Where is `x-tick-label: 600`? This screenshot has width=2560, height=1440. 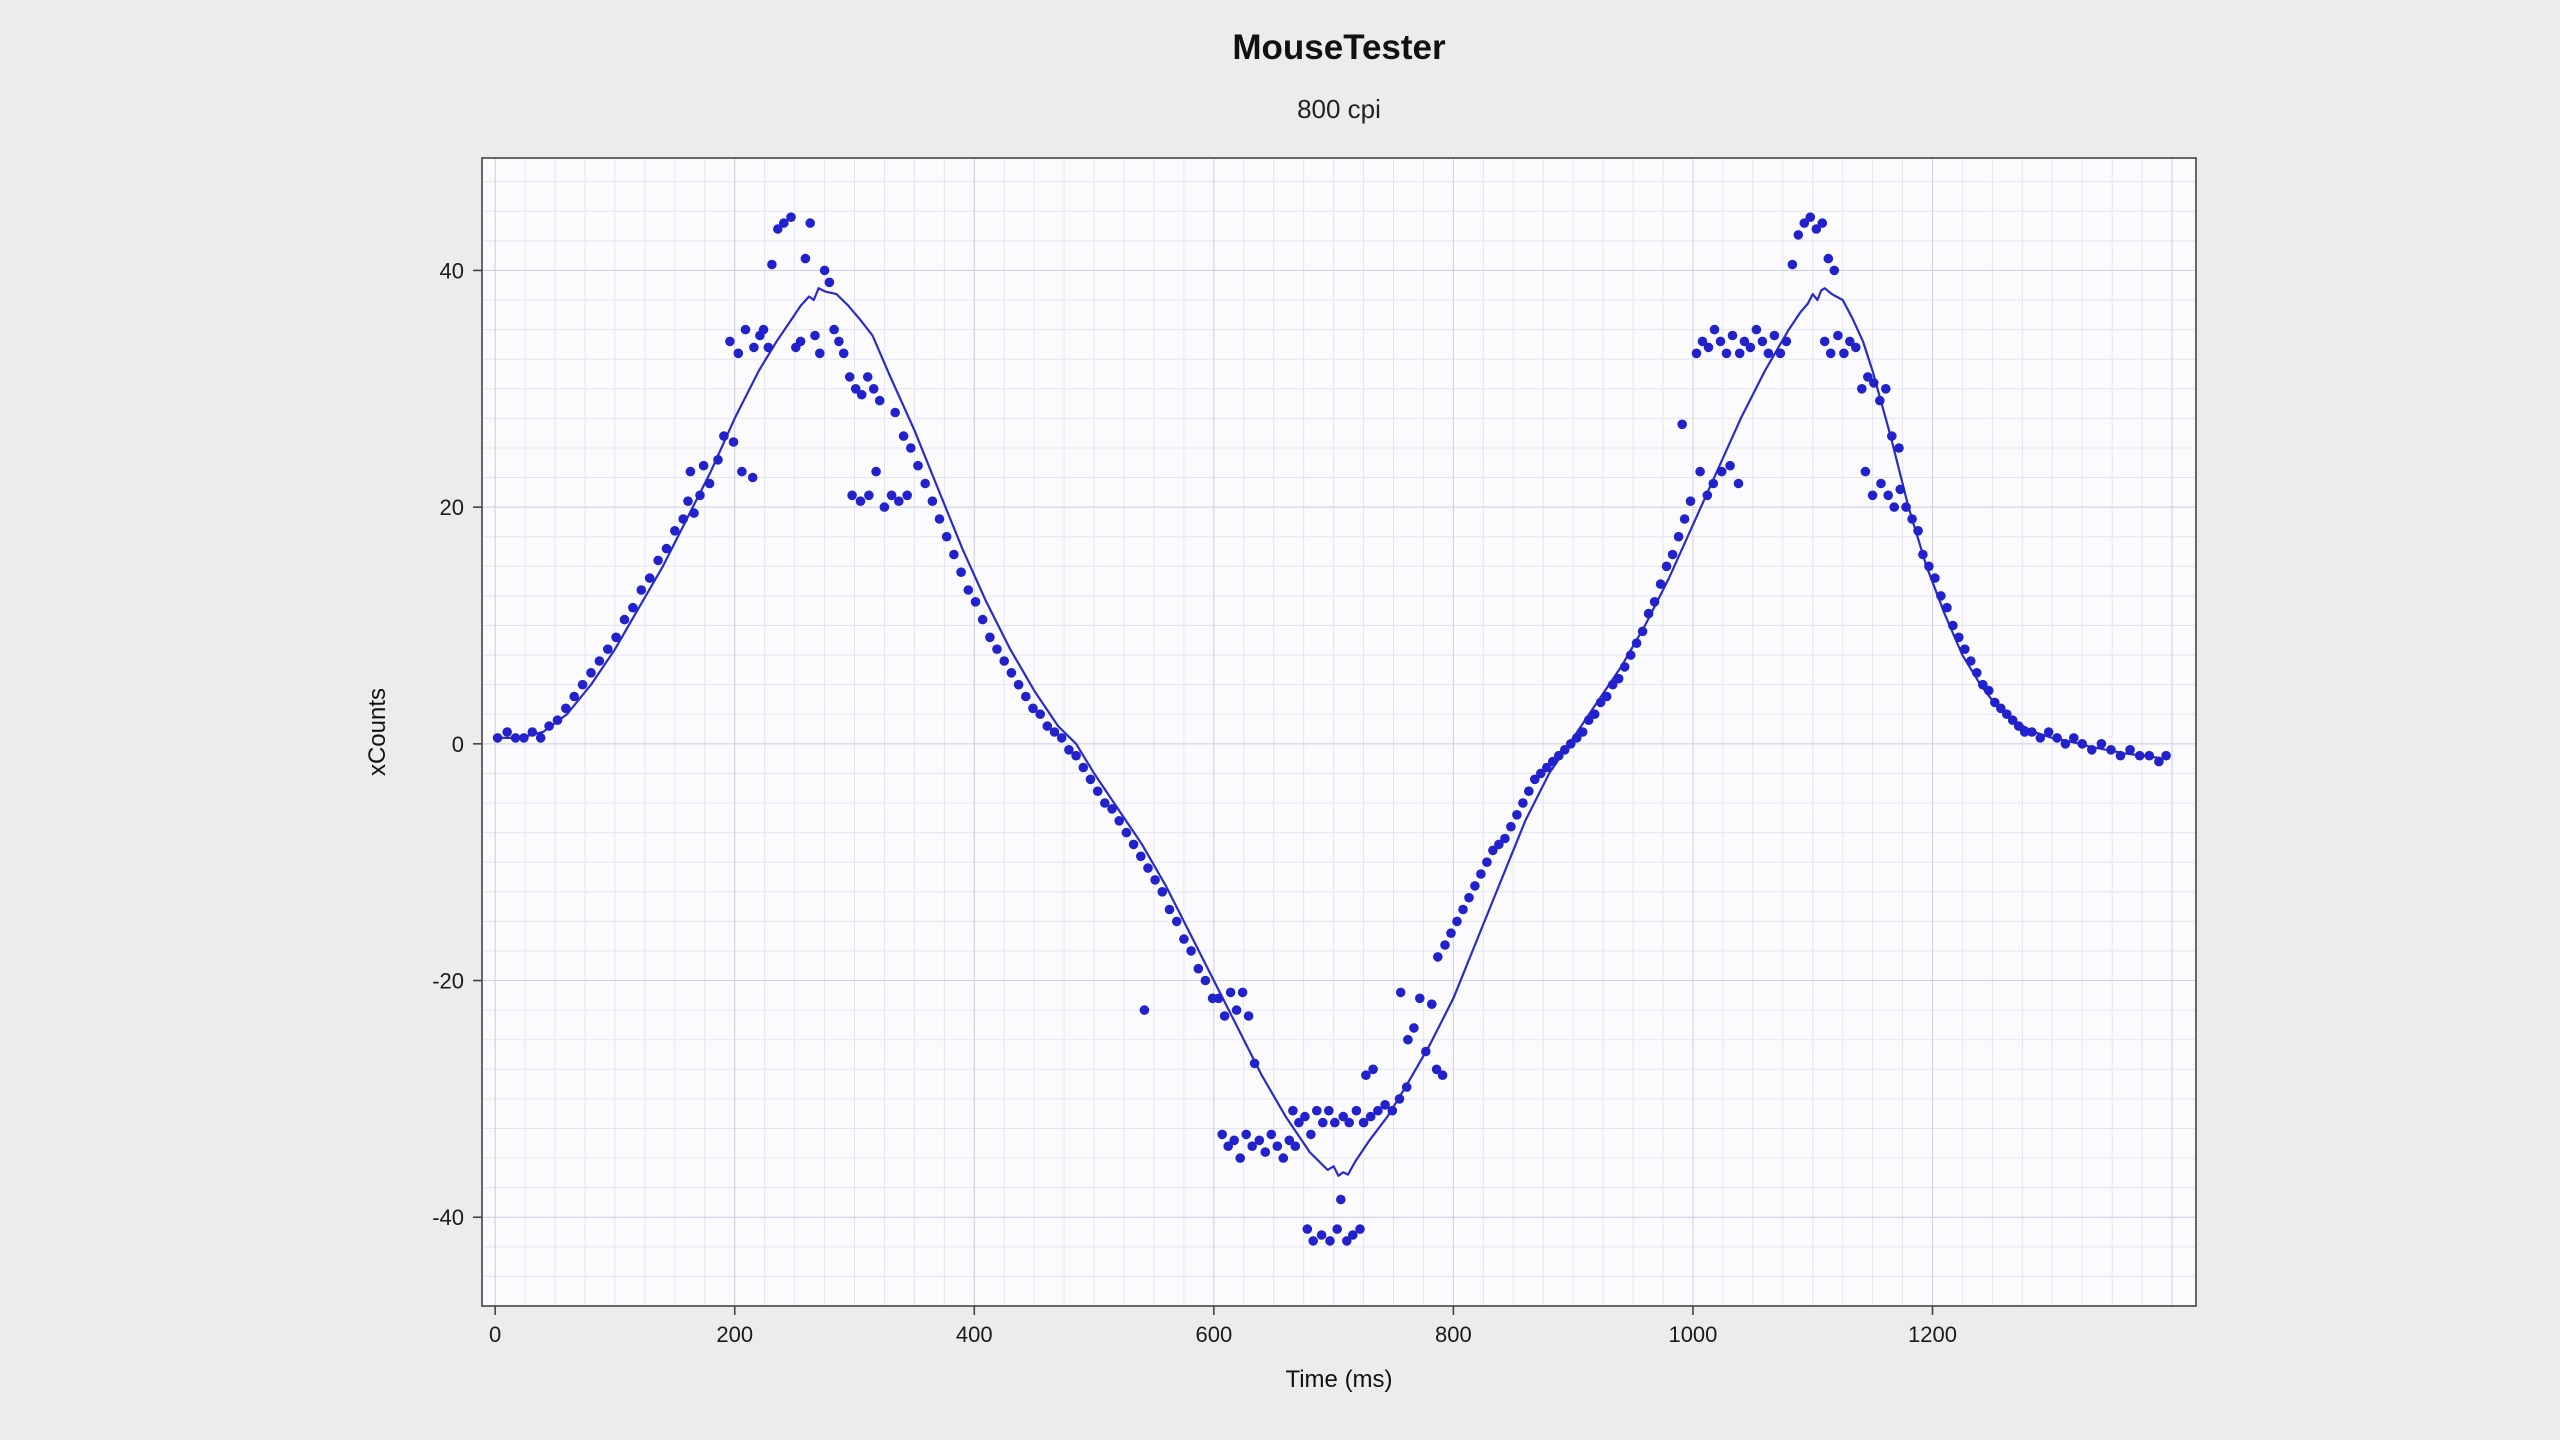
x-tick-label: 600 is located at coordinates (1213, 1334).